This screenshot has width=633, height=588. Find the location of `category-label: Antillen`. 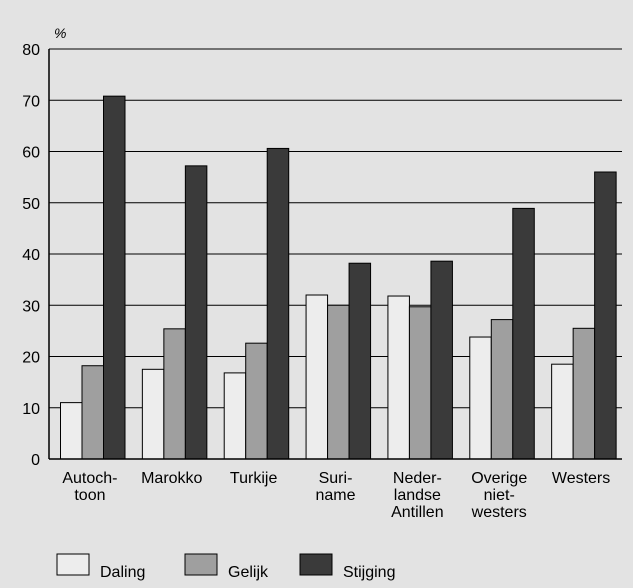

category-label: Antillen is located at coordinates (417, 512).